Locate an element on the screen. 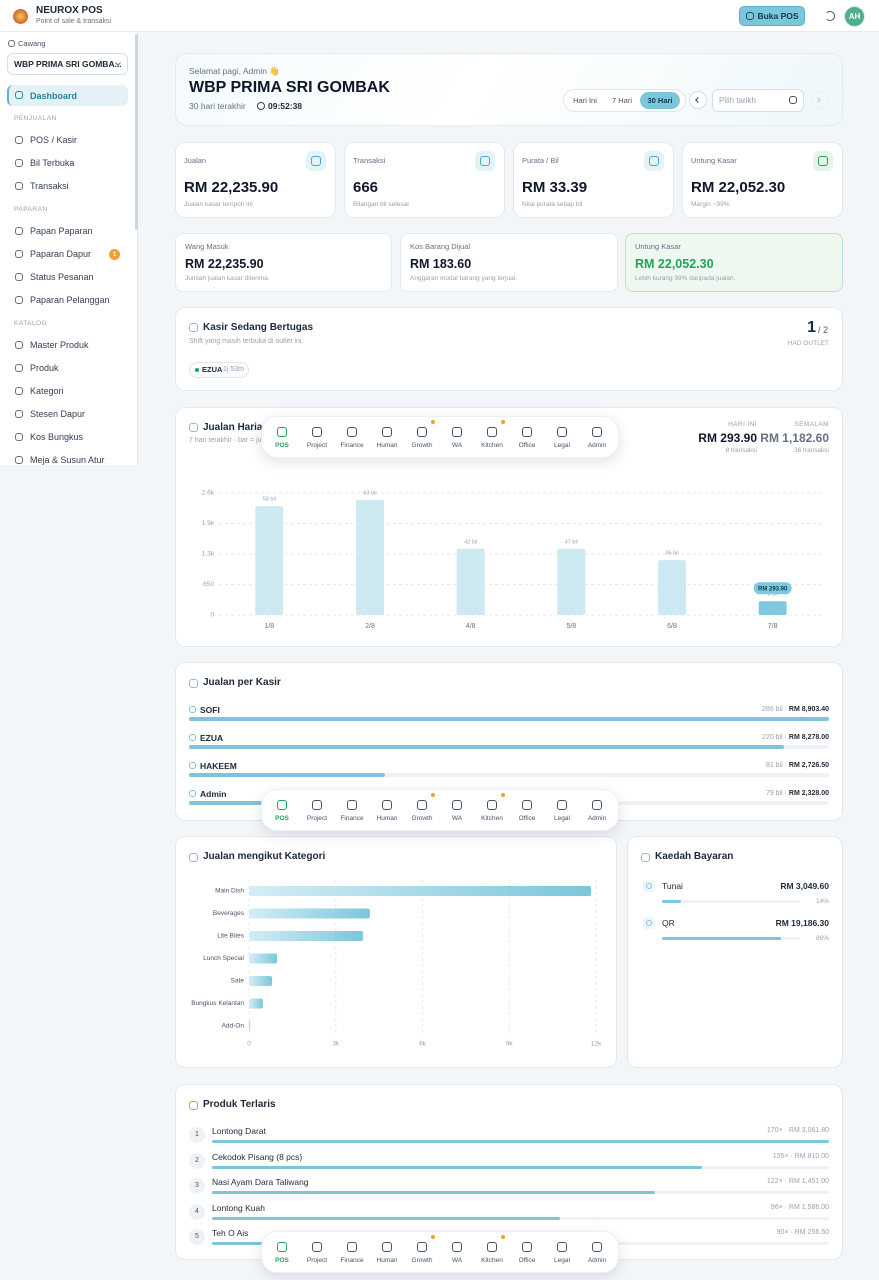 This screenshot has width=879, height=1280. avatar is located at coordinates (854, 16).